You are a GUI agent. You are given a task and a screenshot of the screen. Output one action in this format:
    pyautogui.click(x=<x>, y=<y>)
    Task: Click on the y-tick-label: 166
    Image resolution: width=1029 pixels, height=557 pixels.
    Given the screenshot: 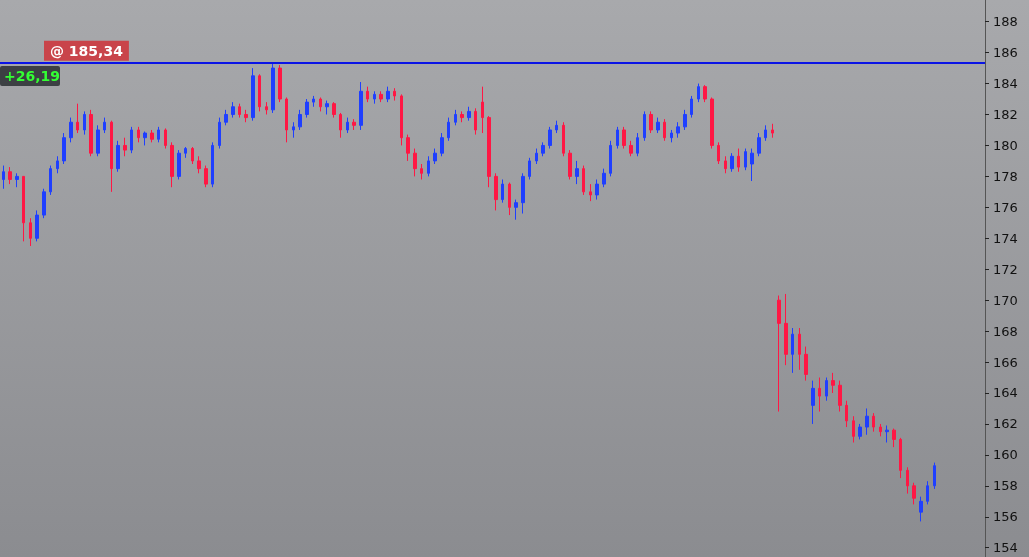 What is the action you would take?
    pyautogui.click(x=1005, y=362)
    